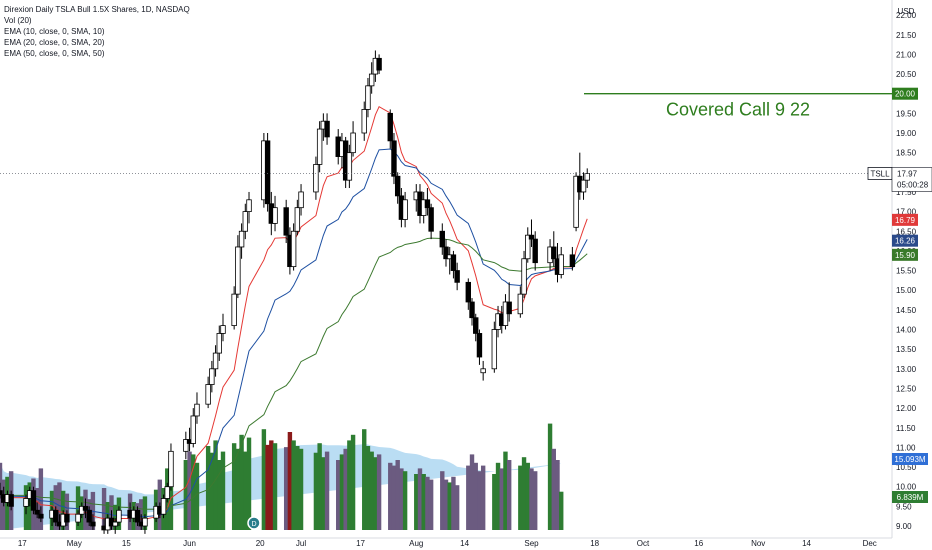  What do you see at coordinates (906, 388) in the screenshot?
I see `y-tick-label: 12.50` at bounding box center [906, 388].